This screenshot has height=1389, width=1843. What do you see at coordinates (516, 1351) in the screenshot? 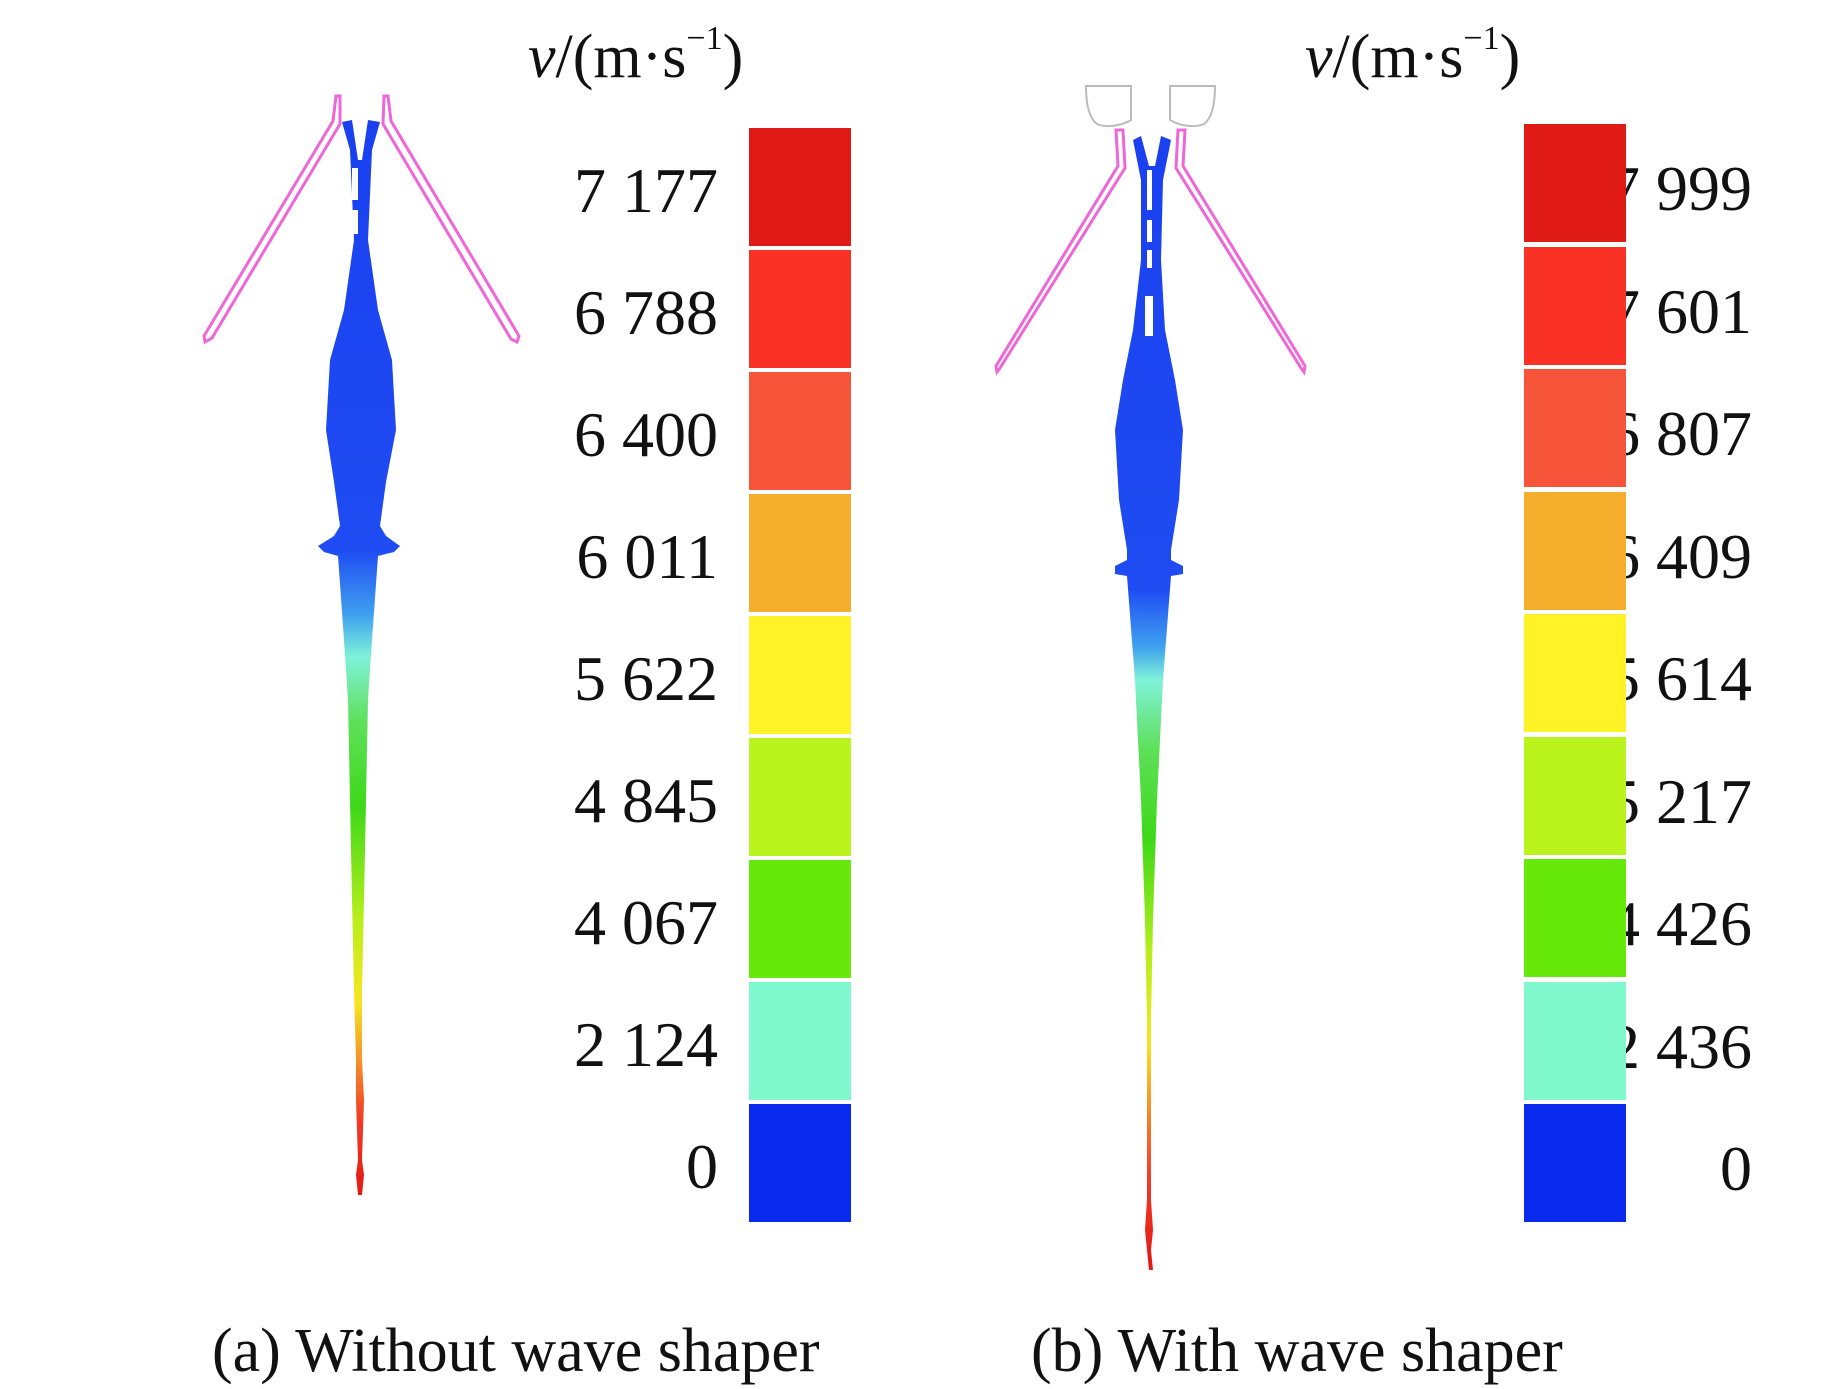
I see `caption-a: (a) Without wave shaper` at bounding box center [516, 1351].